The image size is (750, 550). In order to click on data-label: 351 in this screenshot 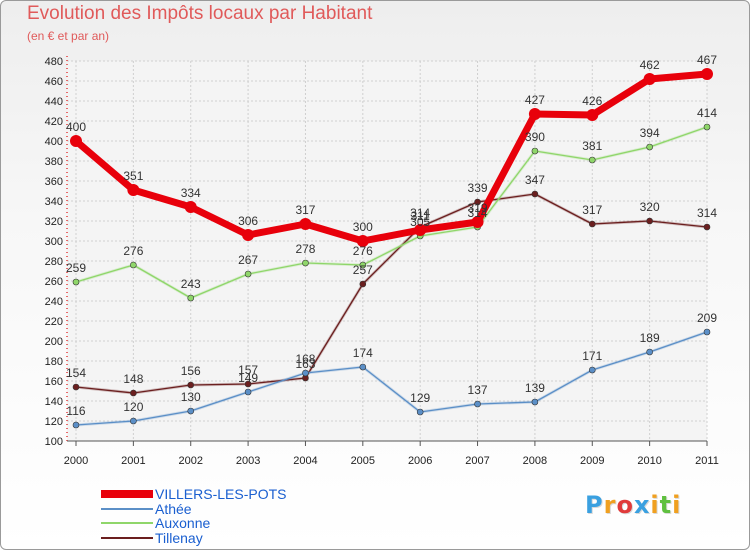, I will do `click(133, 176)`.